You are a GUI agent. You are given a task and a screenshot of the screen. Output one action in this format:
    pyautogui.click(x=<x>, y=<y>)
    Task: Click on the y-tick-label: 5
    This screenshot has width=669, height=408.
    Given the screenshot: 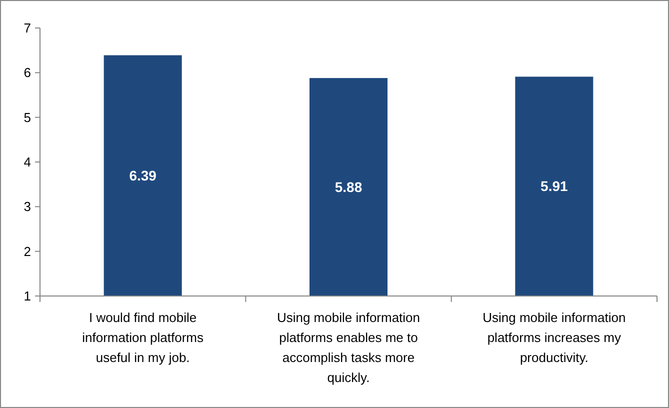 What is the action you would take?
    pyautogui.click(x=27, y=117)
    